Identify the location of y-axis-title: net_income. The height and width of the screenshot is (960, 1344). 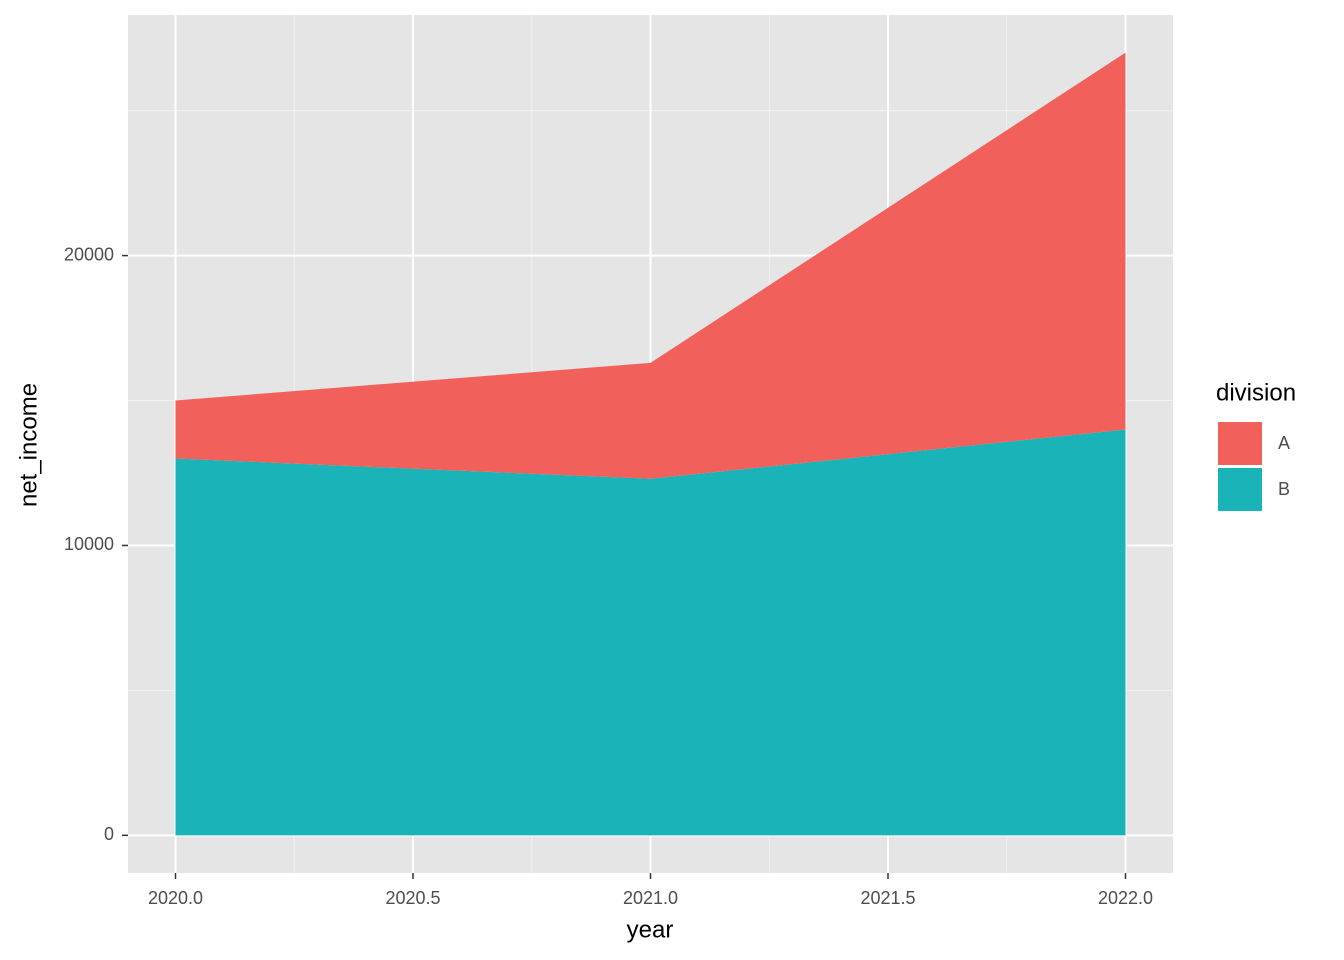
(28, 445).